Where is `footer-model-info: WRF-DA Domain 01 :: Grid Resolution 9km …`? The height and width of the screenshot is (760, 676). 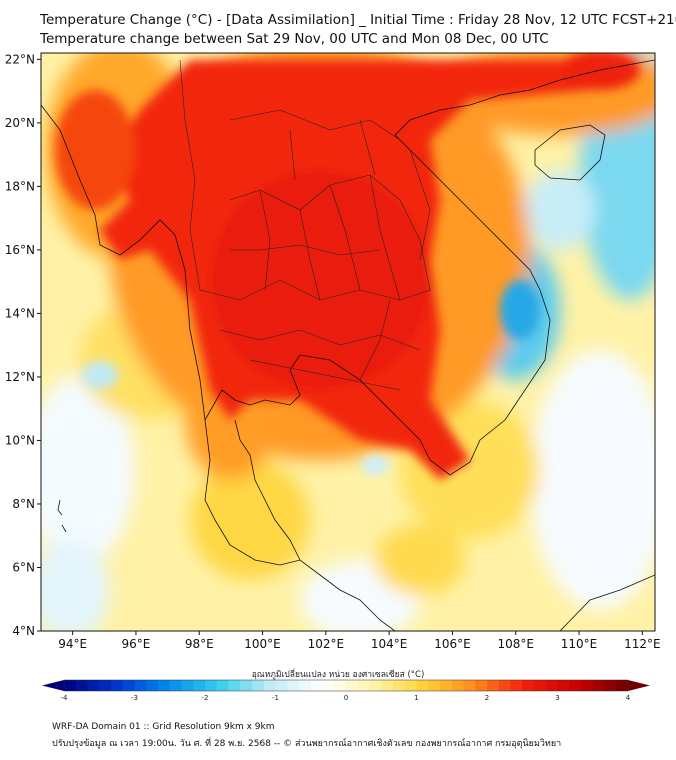 footer-model-info: WRF-DA Domain 01 :: Grid Resolution 9km … is located at coordinates (163, 727).